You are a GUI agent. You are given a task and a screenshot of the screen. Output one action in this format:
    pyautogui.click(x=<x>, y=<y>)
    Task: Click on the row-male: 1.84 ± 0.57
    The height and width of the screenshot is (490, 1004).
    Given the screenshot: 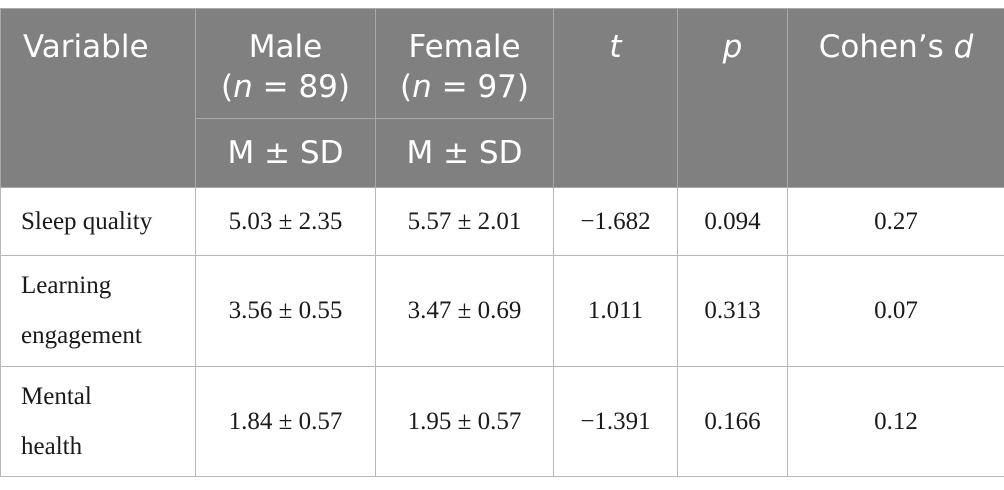 What is the action you would take?
    pyautogui.click(x=285, y=421)
    